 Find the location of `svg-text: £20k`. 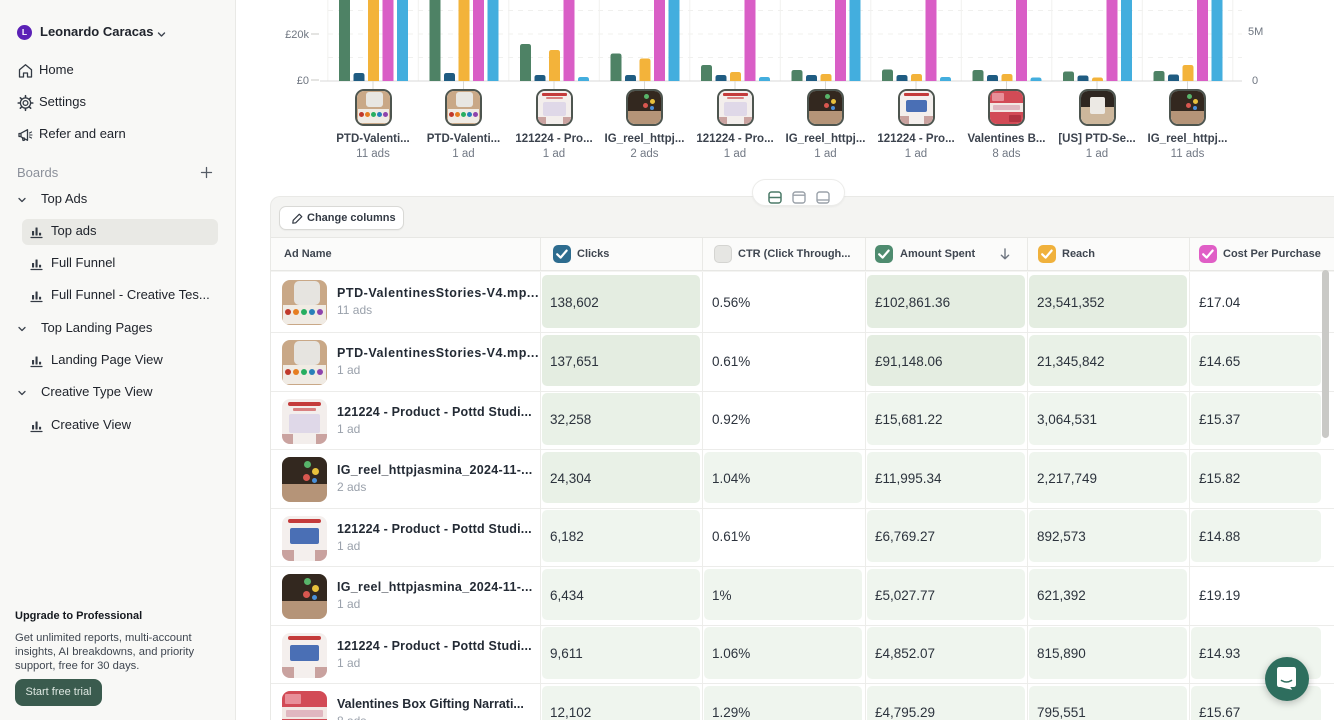

svg-text: £20k is located at coordinates (297, 35).